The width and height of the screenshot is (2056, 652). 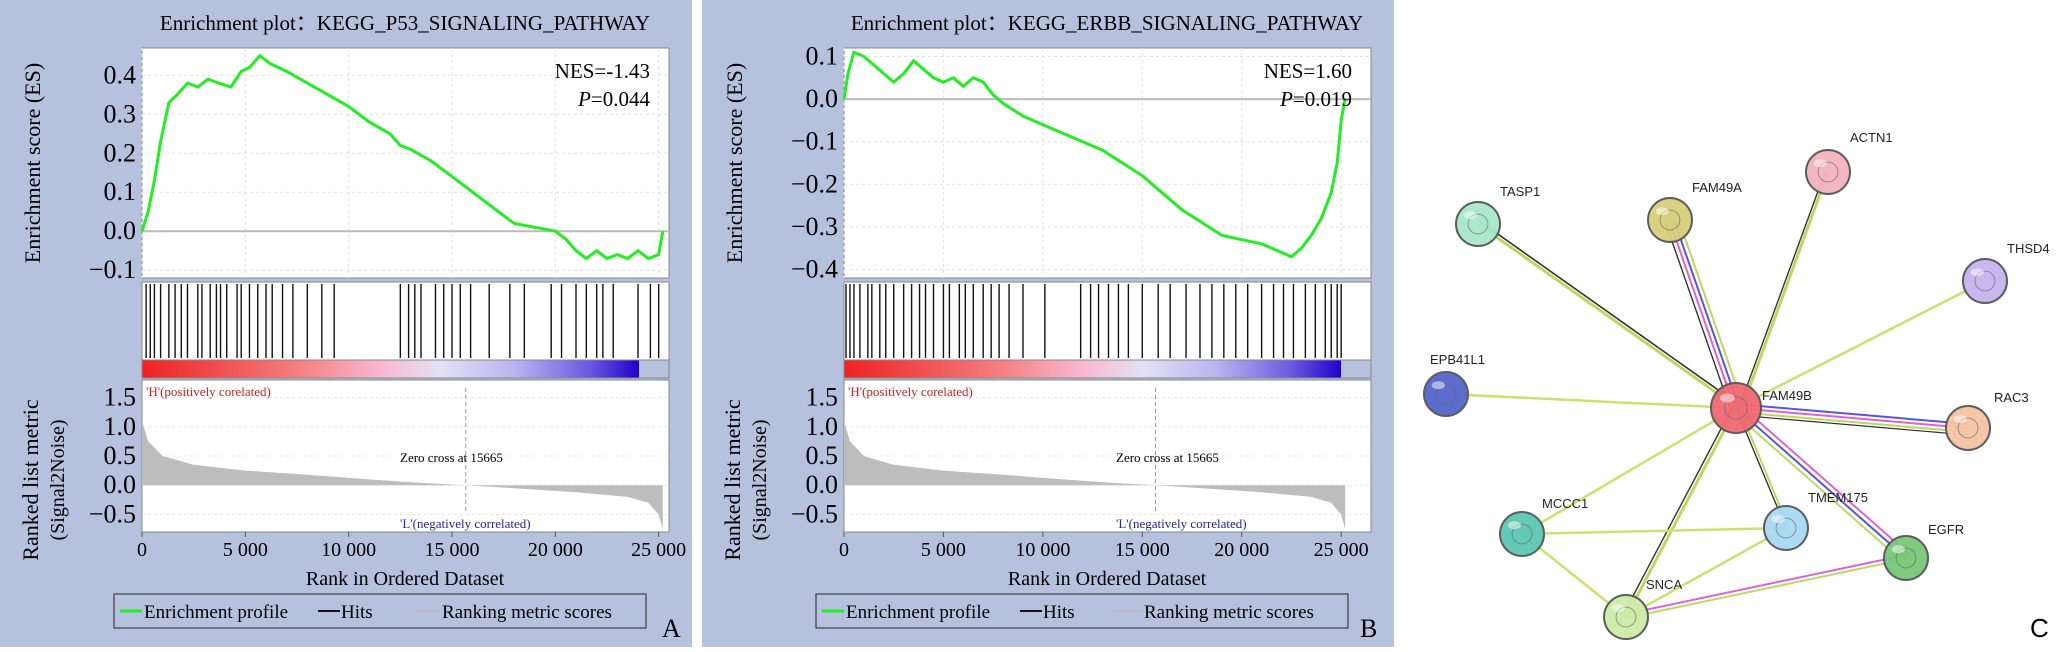 I want to click on negative-correlation-label: 'L'(negatively correlated), so click(x=1181, y=523).